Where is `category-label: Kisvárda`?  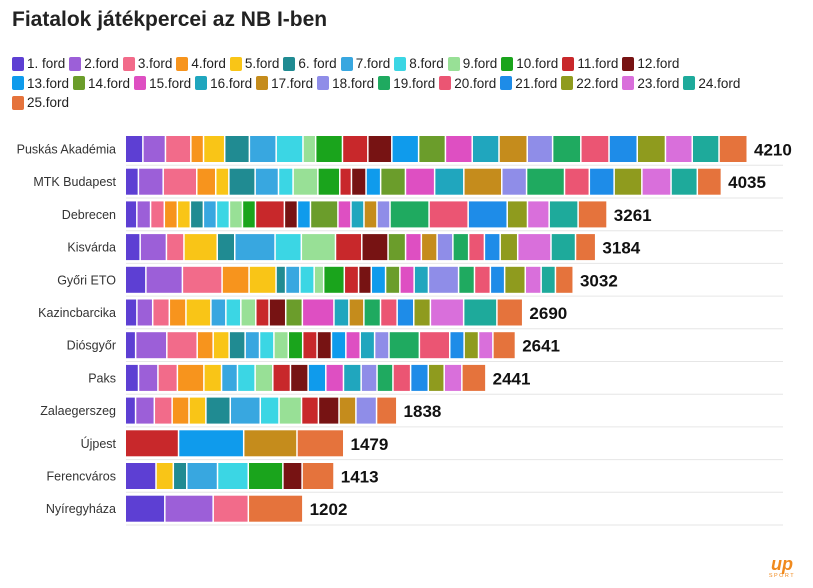 category-label: Kisvárda is located at coordinates (91, 248).